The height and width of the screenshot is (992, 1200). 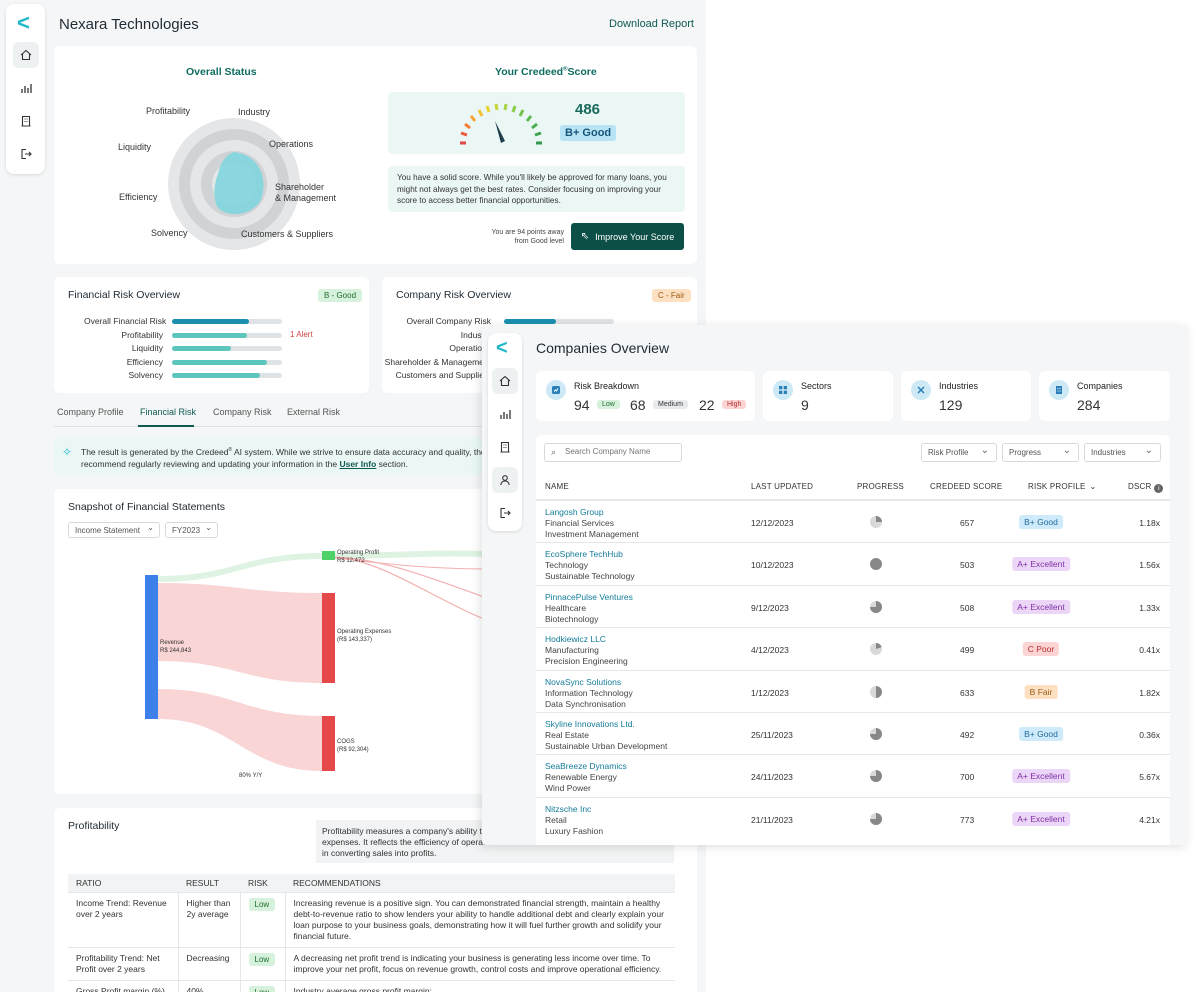 What do you see at coordinates (502, 348) in the screenshot?
I see `brand-logo-icon: <` at bounding box center [502, 348].